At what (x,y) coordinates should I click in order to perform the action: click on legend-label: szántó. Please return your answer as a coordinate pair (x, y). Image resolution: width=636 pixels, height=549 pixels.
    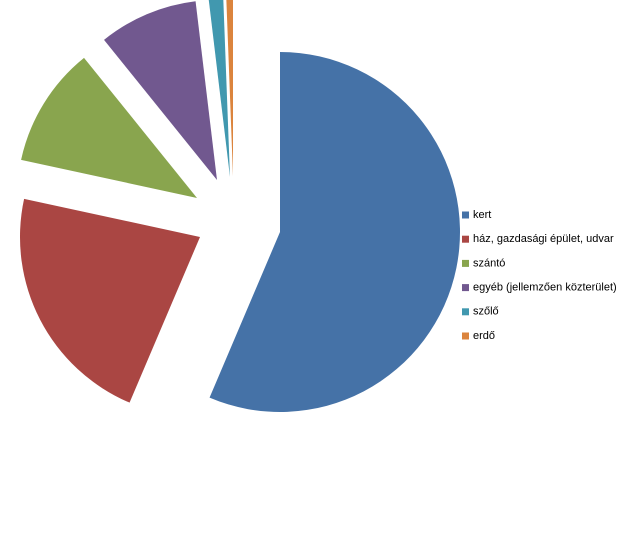
    Looking at the image, I should click on (489, 263).